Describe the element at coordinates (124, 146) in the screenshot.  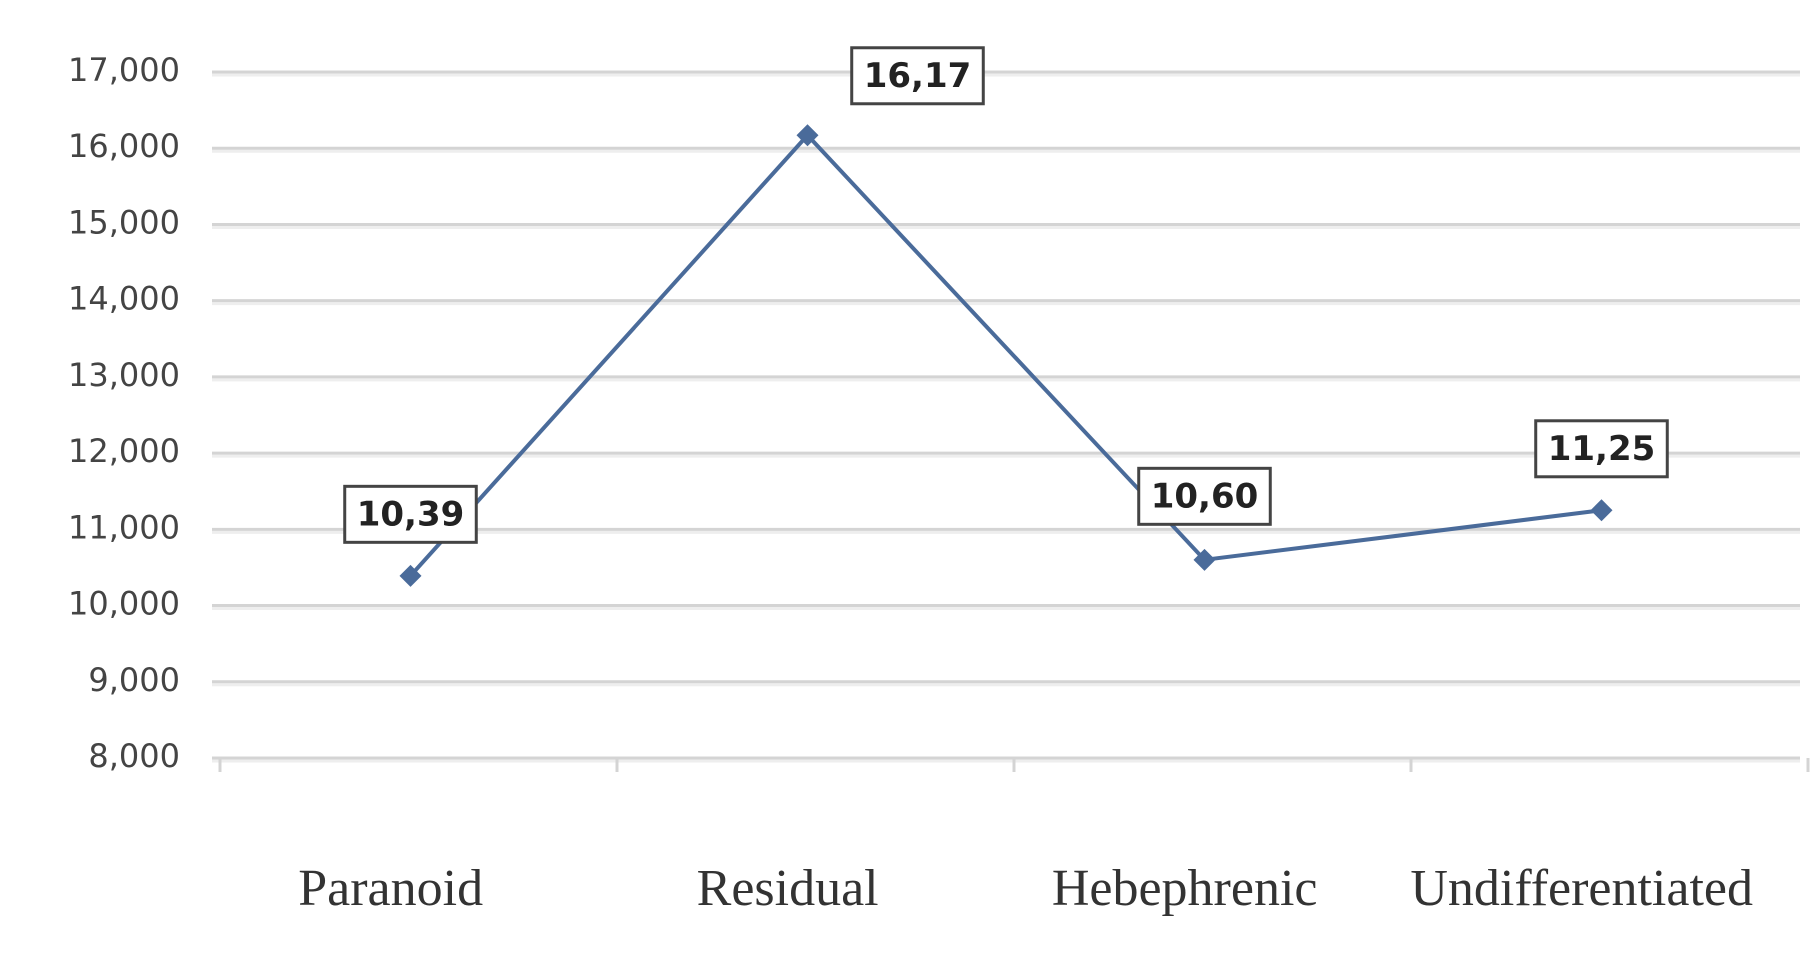
I see `y-tick-label: 16,000` at that location.